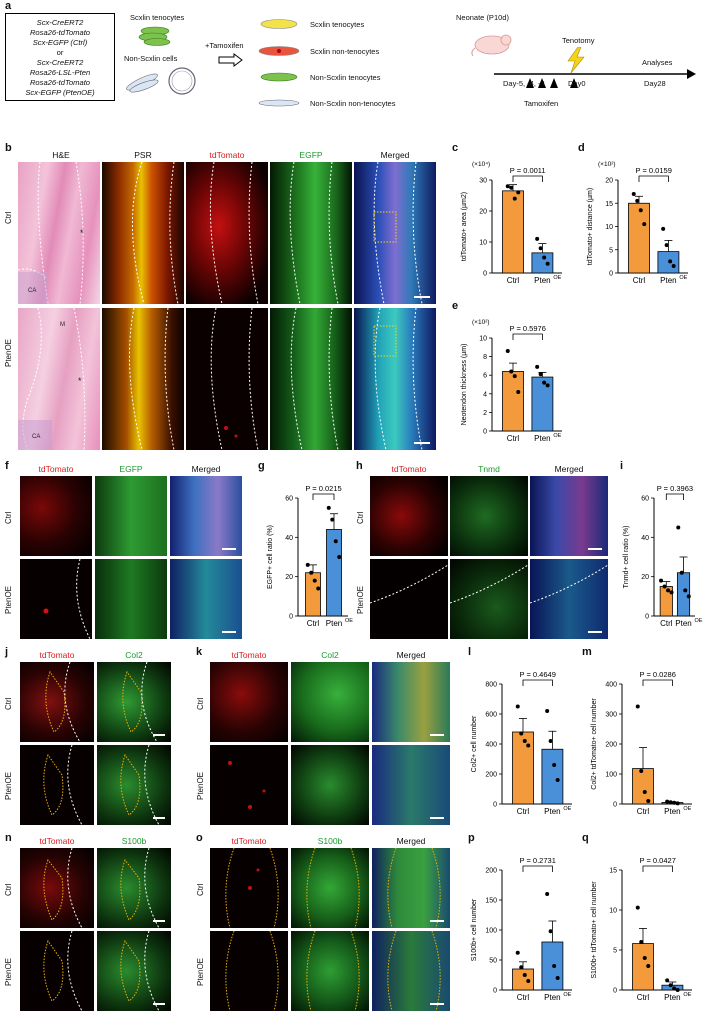 This screenshot has height=1017, width=703. Describe the element at coordinates (474, 743) in the screenshot. I see `y-axis-label: Col2+ cell number` at that location.